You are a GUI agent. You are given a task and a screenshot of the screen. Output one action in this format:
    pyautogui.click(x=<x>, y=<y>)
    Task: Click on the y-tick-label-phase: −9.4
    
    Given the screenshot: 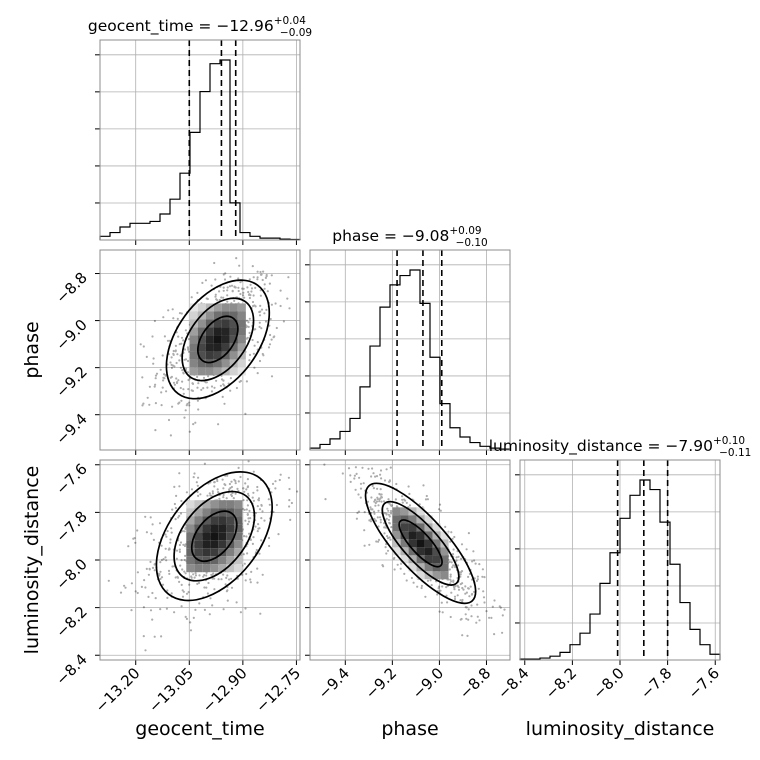 What is the action you would take?
    pyautogui.click(x=71, y=429)
    